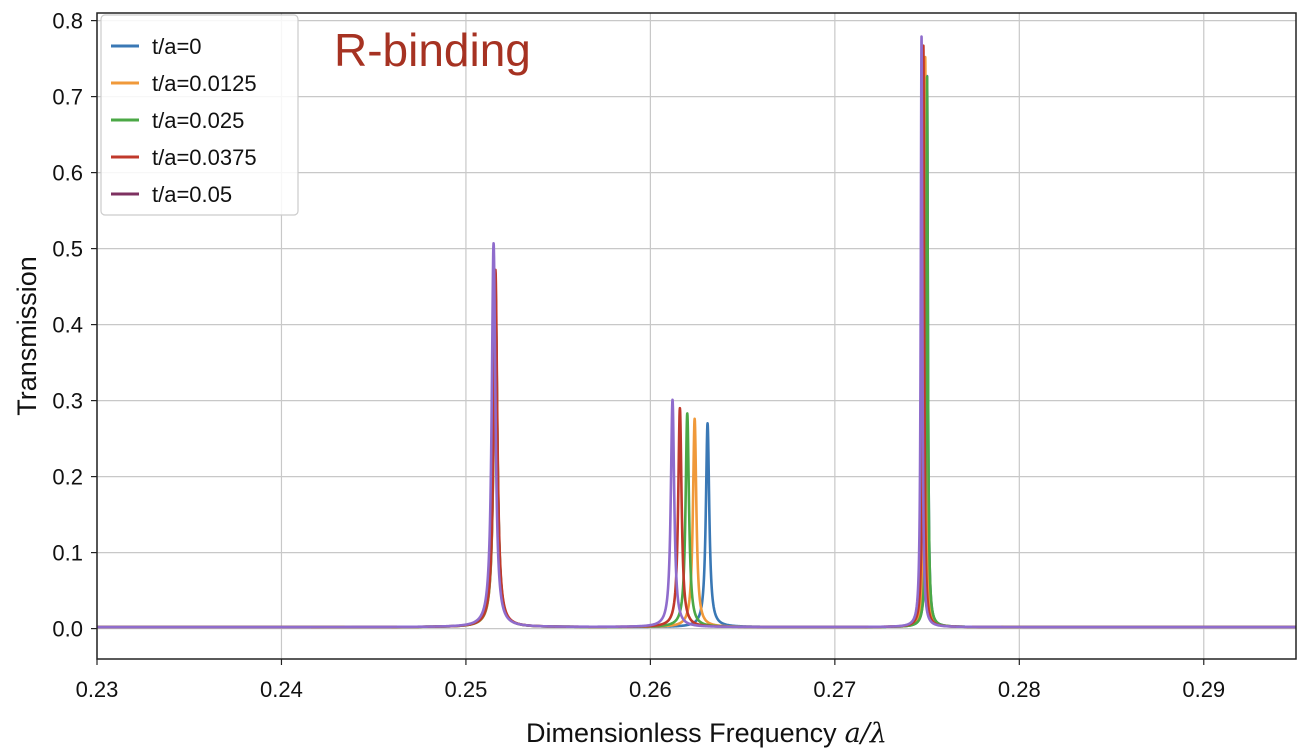 This screenshot has width=1304, height=754. Describe the element at coordinates (67, 553) in the screenshot. I see `y-tick-label: 0.1` at that location.